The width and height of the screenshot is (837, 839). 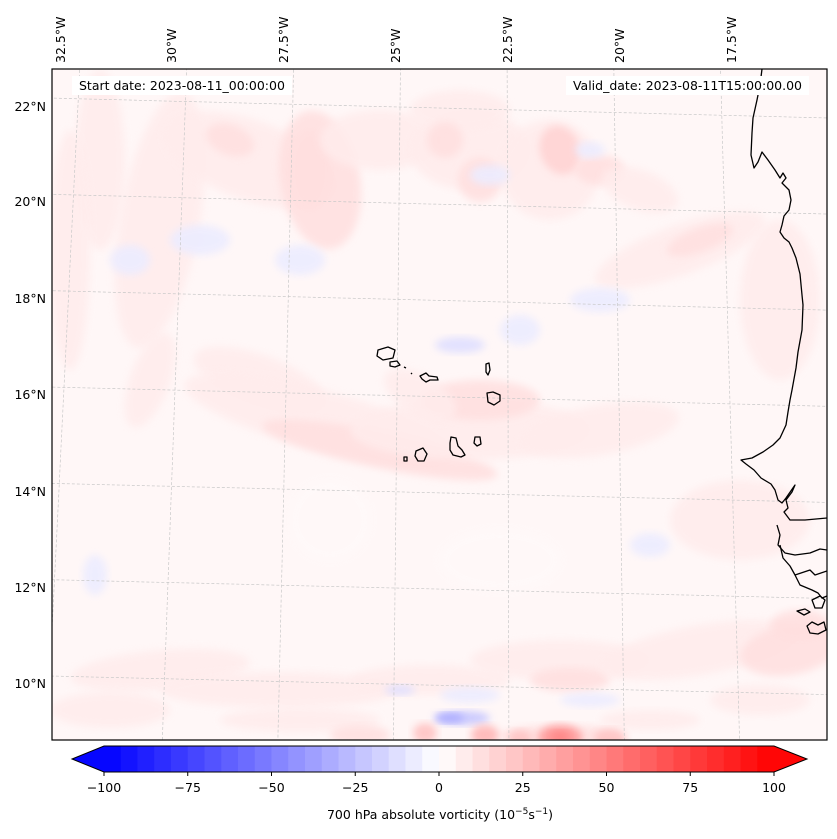 I want to click on colorbar-label-exp2: −1, so click(x=541, y=812).